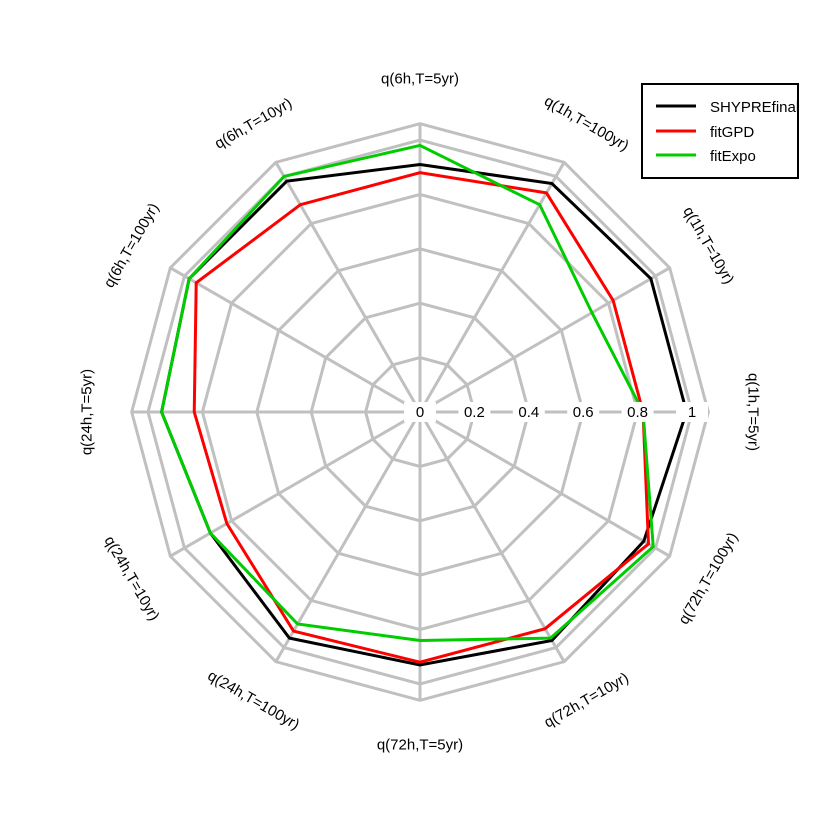  What do you see at coordinates (733, 156) in the screenshot?
I see `legend-label-fitexpo: fitExpo` at bounding box center [733, 156].